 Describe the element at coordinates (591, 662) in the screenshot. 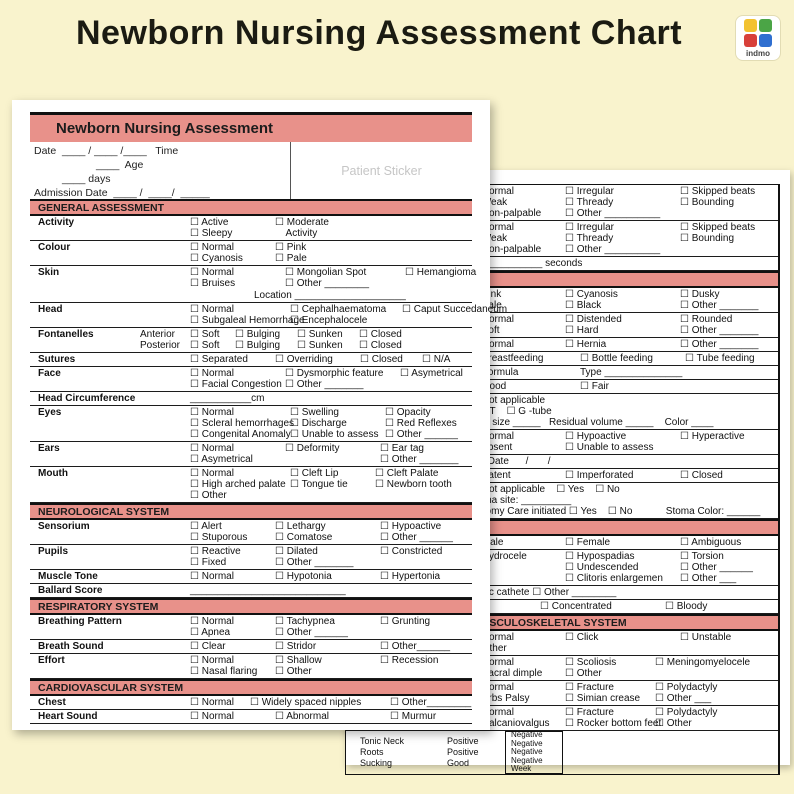

I see `checkbox-option: ☐ Scoliosis` at that location.